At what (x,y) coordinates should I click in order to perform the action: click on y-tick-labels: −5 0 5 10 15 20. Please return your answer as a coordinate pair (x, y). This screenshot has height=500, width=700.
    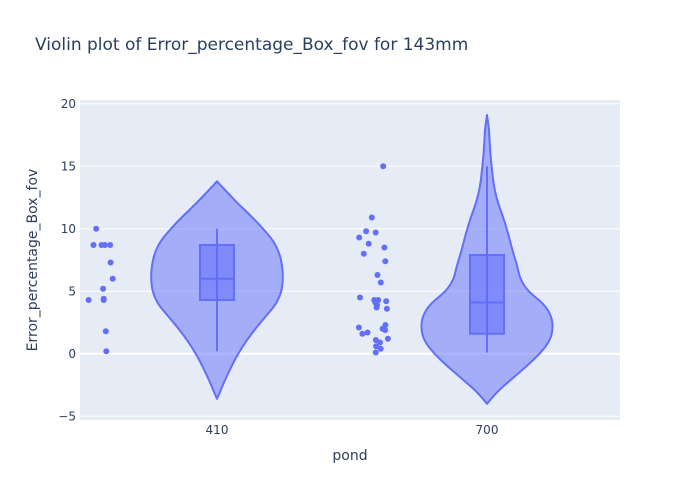
    Looking at the image, I should click on (67, 260).